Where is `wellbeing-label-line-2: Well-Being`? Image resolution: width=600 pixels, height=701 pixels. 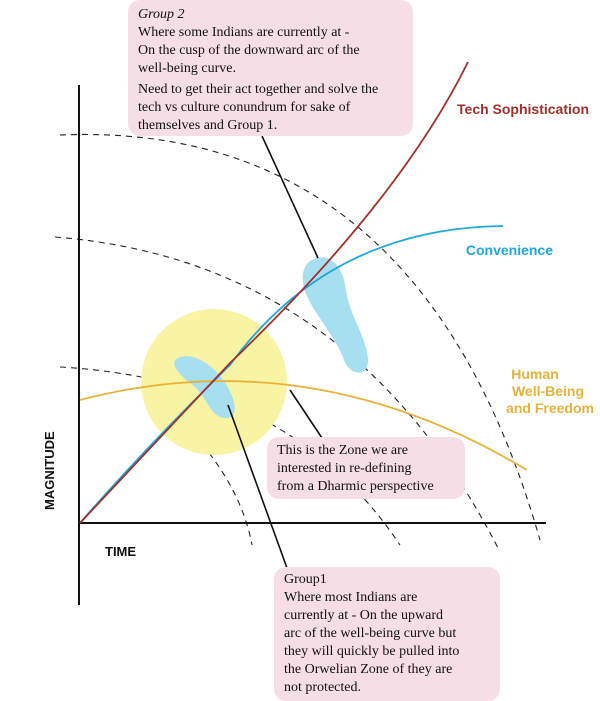 wellbeing-label-line-2: Well-Being is located at coordinates (548, 391).